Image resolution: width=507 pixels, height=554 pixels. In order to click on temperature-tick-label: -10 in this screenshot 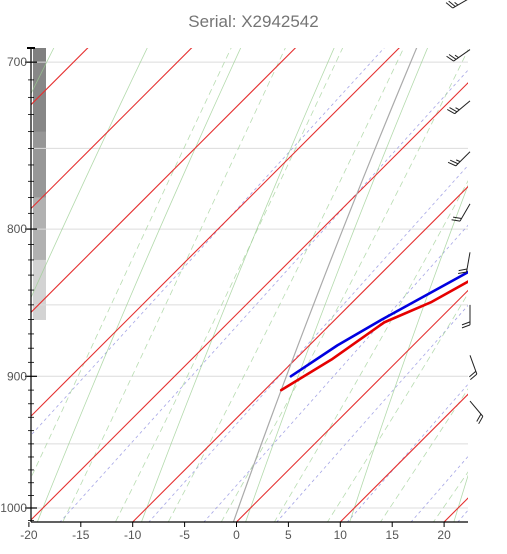, I will do `click(133, 535)`.